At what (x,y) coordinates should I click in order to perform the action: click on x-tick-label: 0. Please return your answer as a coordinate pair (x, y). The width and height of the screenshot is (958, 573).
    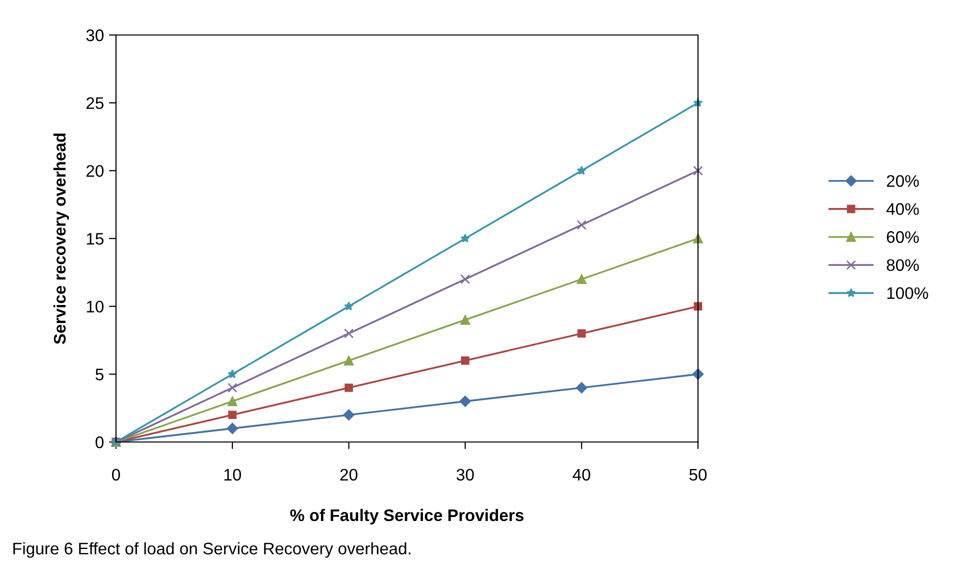
    Looking at the image, I should click on (116, 474).